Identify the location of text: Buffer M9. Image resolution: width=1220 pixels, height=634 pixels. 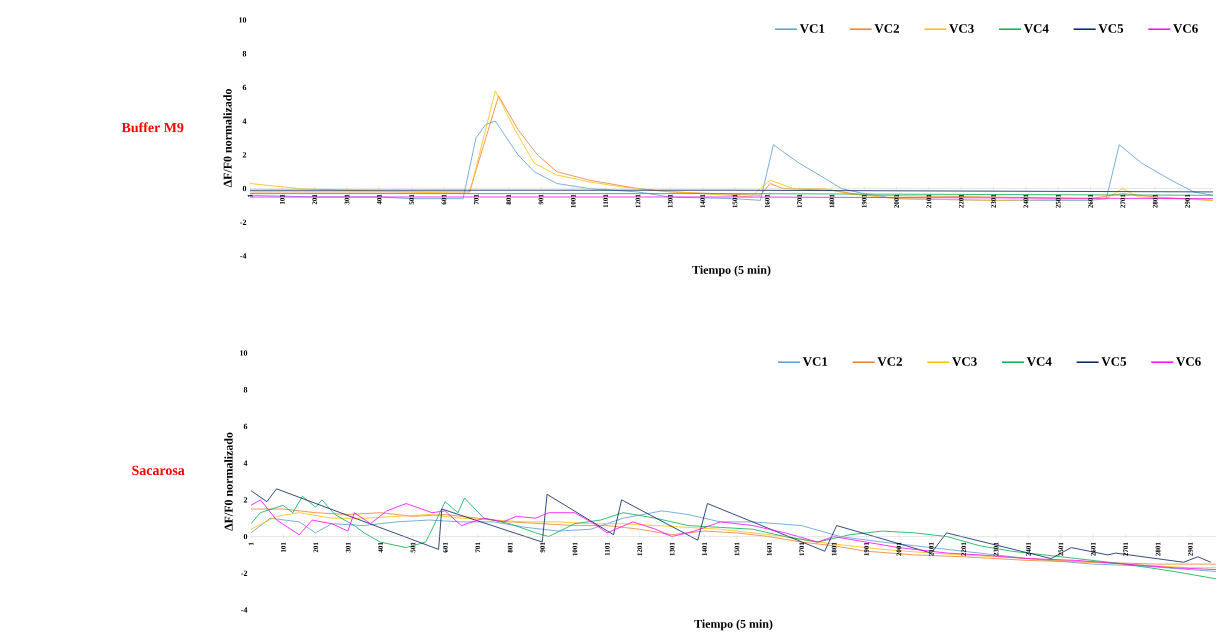
(152, 127).